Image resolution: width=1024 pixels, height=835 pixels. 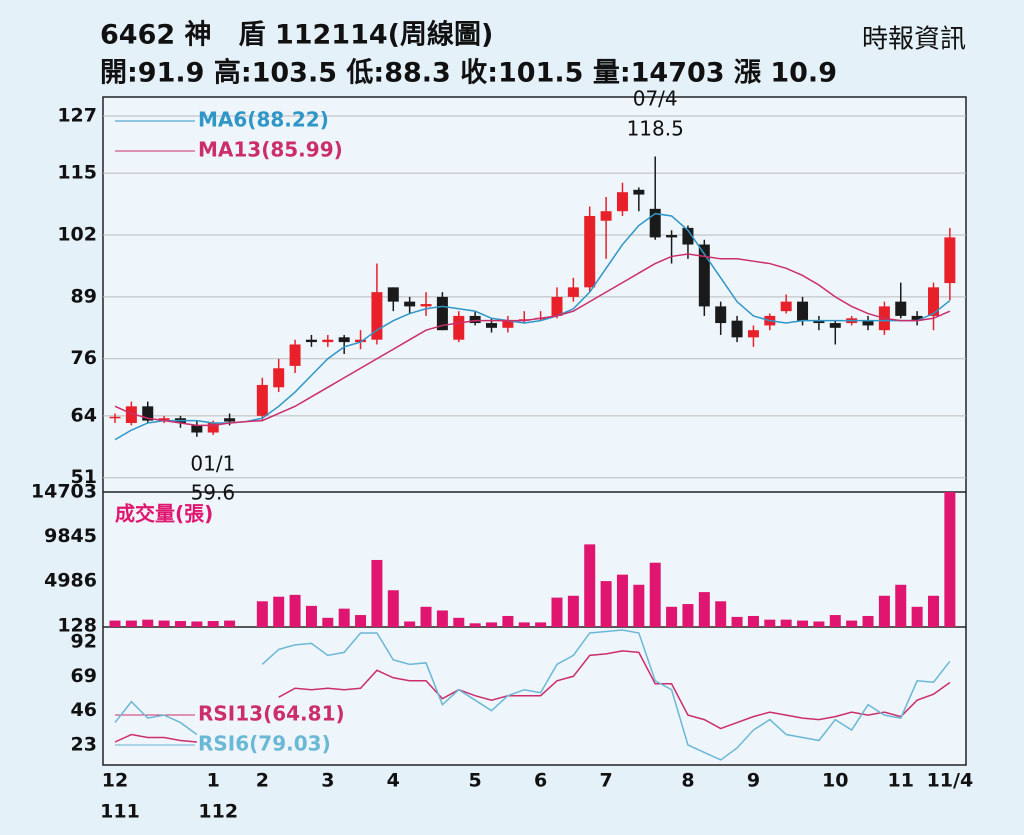 I want to click on x-tick-label: 1, so click(x=213, y=781).